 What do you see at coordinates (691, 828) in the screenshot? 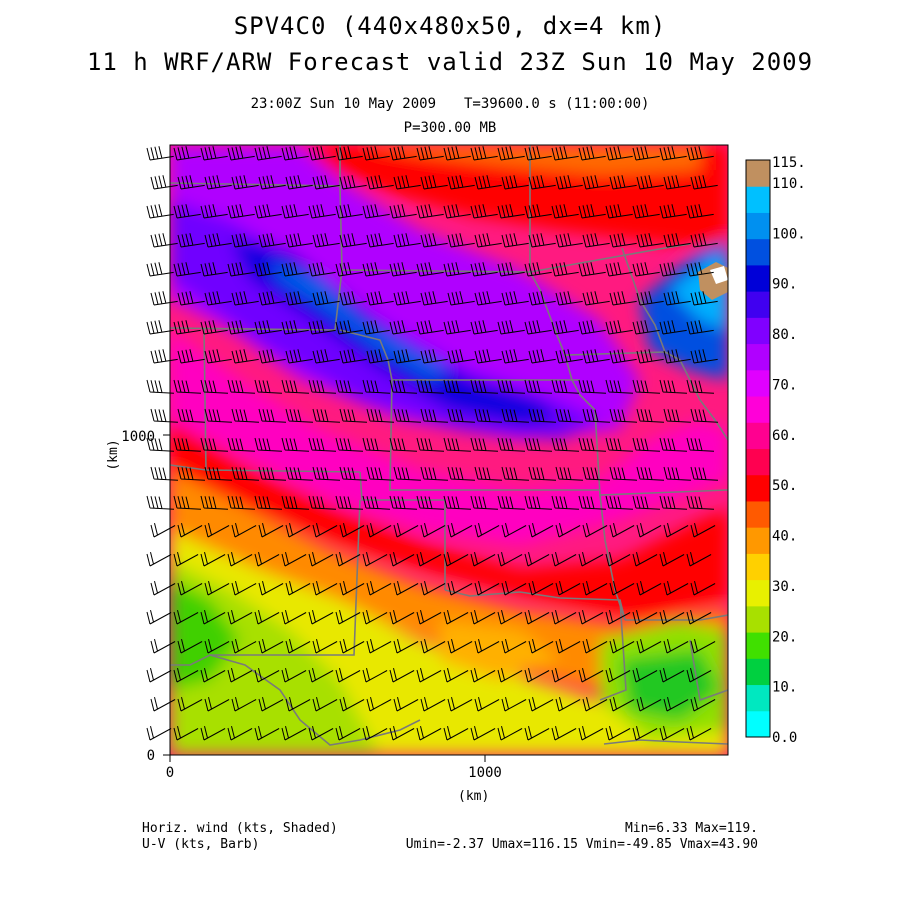
I see `footer-minmax: Min=6.33 Max=119.` at bounding box center [691, 828].